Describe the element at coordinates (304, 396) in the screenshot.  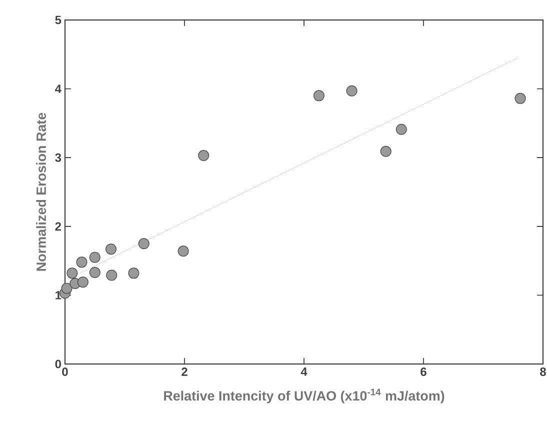
I see `x-axis-title: Relative Intencity of UV/AO (x10$^{-14}$ mJ/atom)` at that location.